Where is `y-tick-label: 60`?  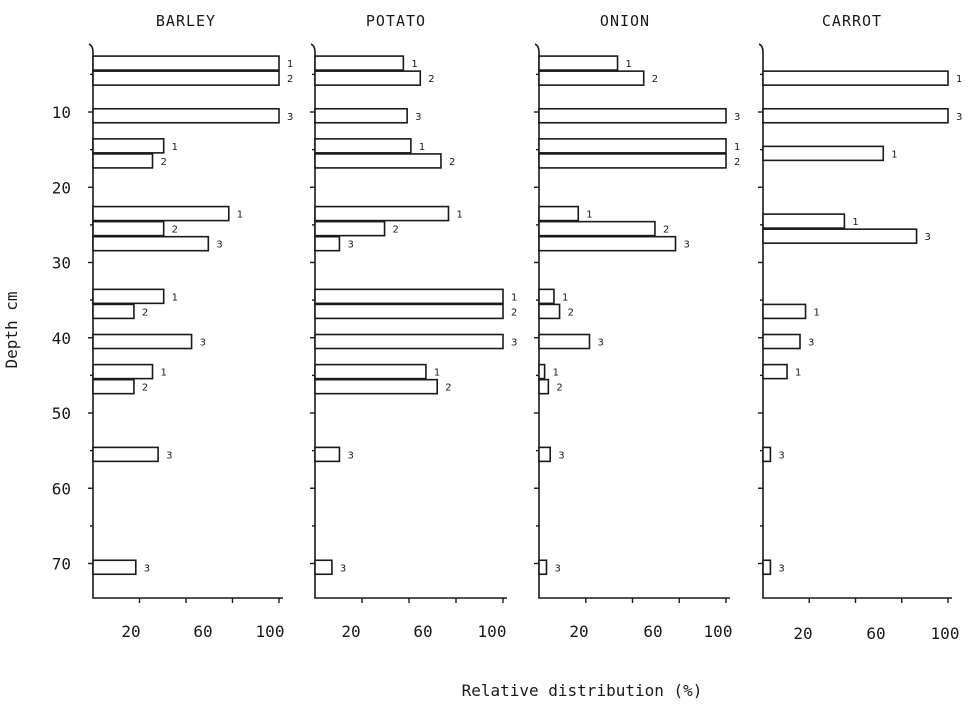 y-tick-label: 60 is located at coordinates (61, 488).